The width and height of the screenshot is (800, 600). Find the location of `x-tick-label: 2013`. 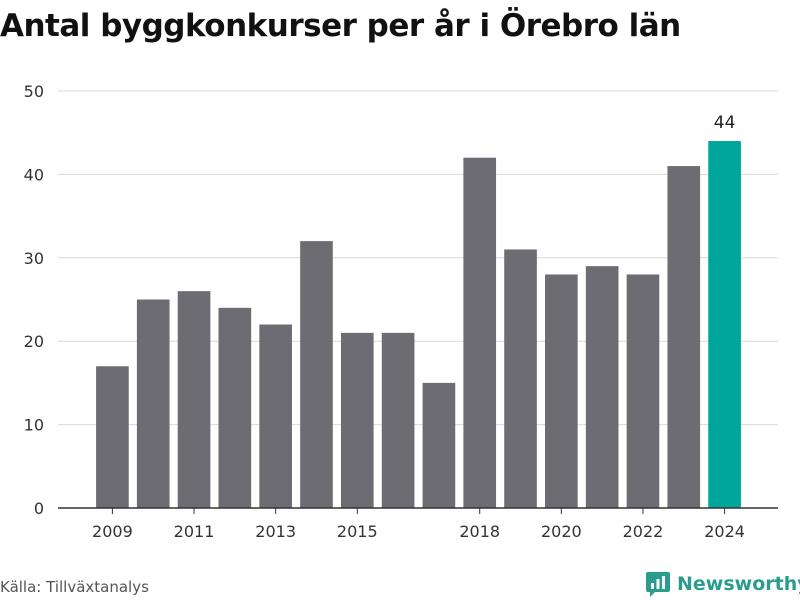

x-tick-label: 2013 is located at coordinates (275, 531).